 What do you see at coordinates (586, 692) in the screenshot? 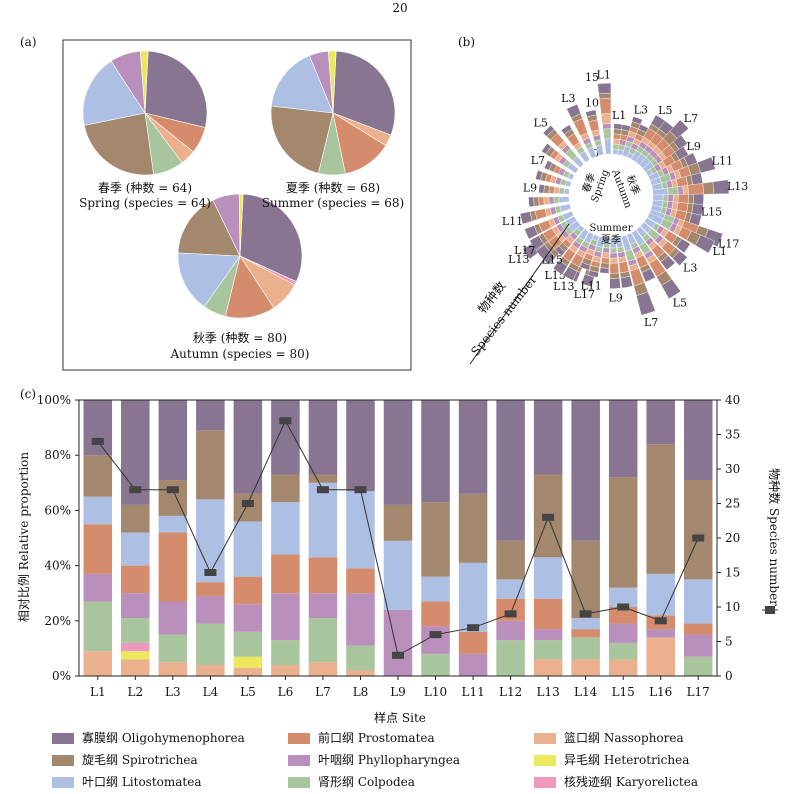
I see `x-tick-l14: L14` at bounding box center [586, 692].